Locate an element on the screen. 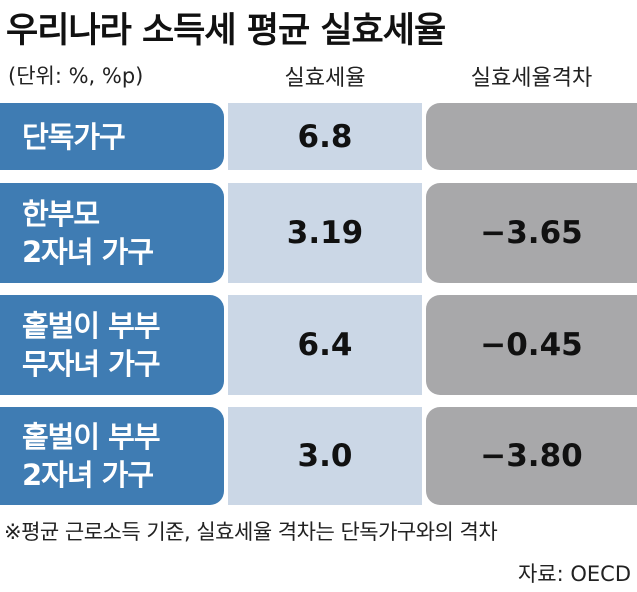 The image size is (637, 592). footnote: ※평균 근로소득 기준, 실효세율 격차는 단독가구와의 격차 is located at coordinates (251, 532).